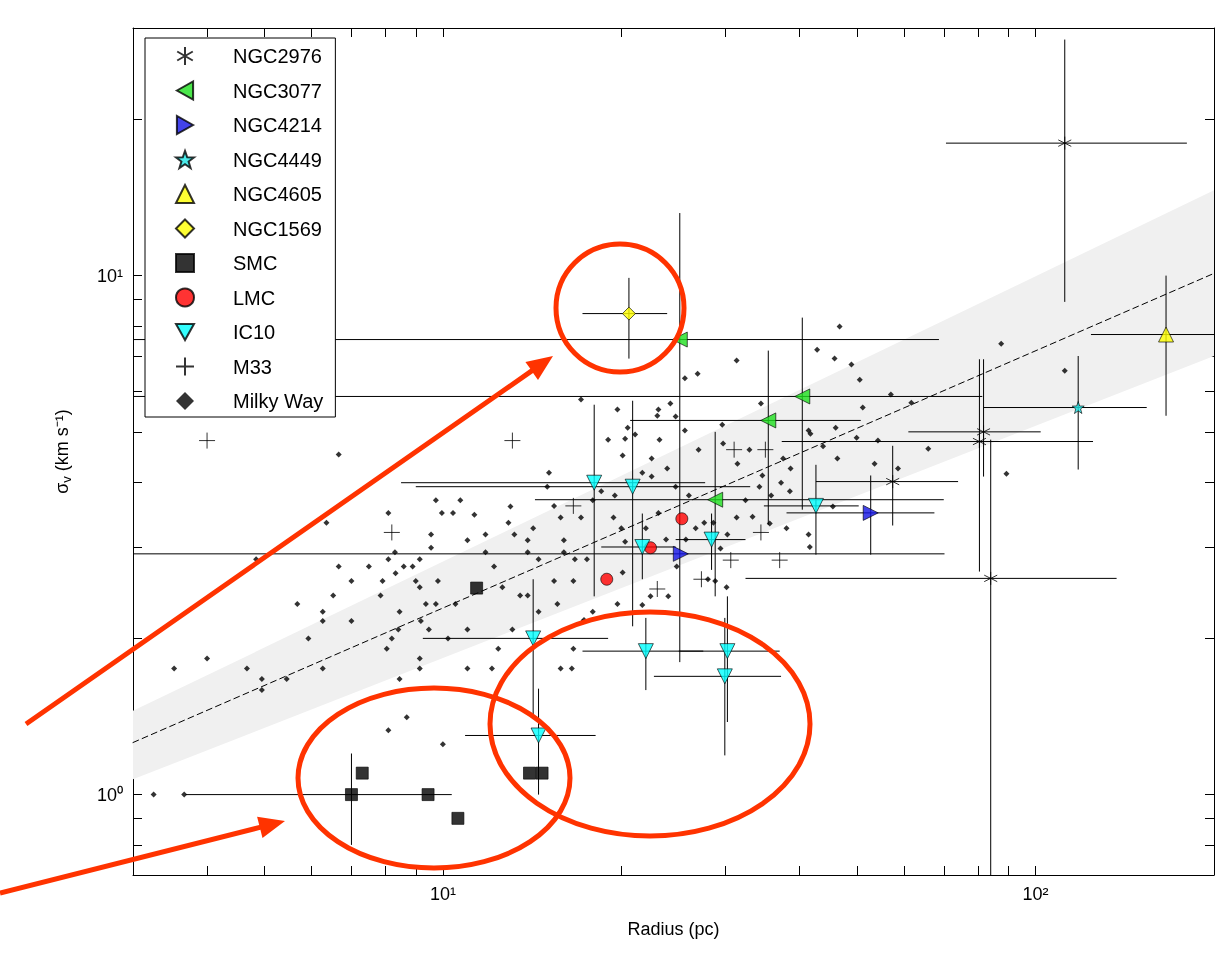 This screenshot has width=1222, height=955. What do you see at coordinates (673, 929) in the screenshot?
I see `x-axis-title: Radius (pc)` at bounding box center [673, 929].